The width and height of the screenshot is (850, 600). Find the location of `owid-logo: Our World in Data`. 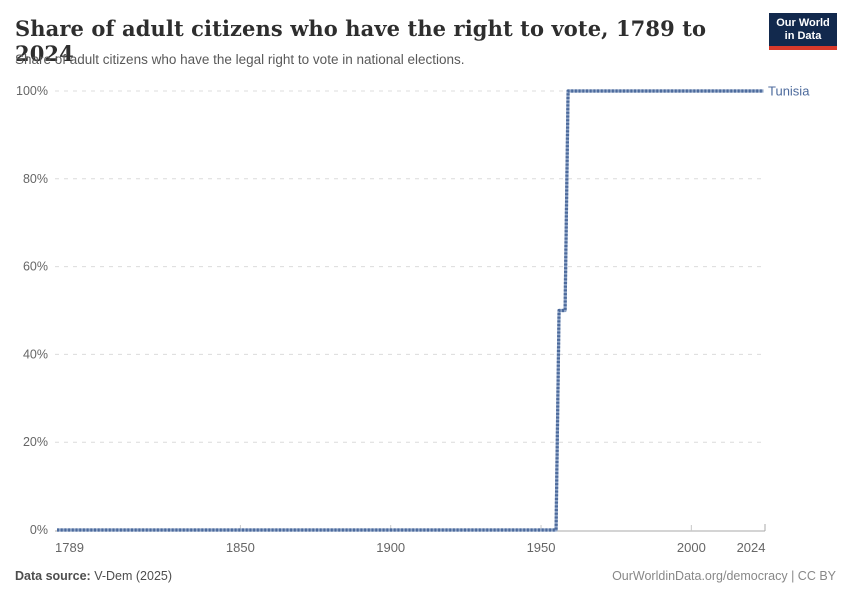

owid-logo: Our World in Data is located at coordinates (803, 31).